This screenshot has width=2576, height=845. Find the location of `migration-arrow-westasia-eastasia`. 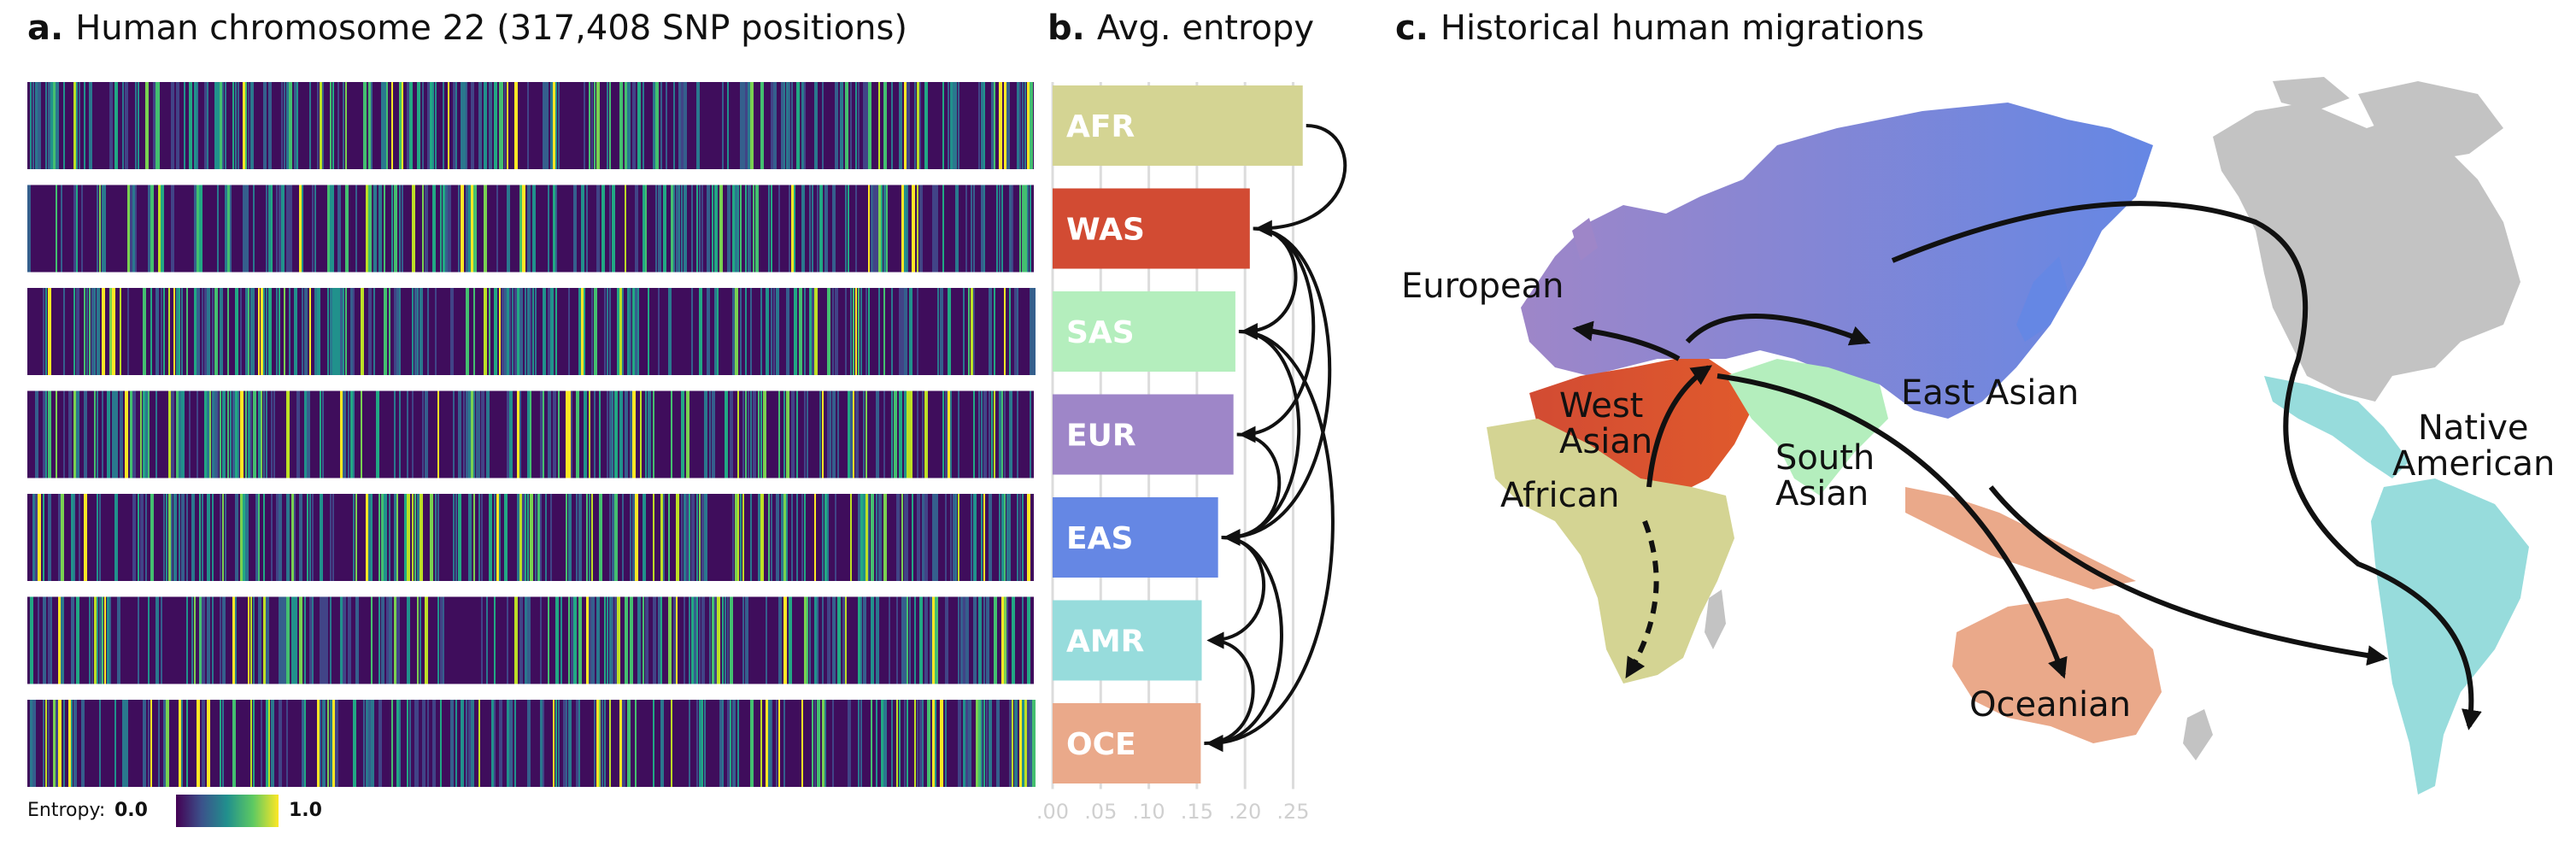

migration-arrow-westasia-eastasia is located at coordinates (1778, 330).